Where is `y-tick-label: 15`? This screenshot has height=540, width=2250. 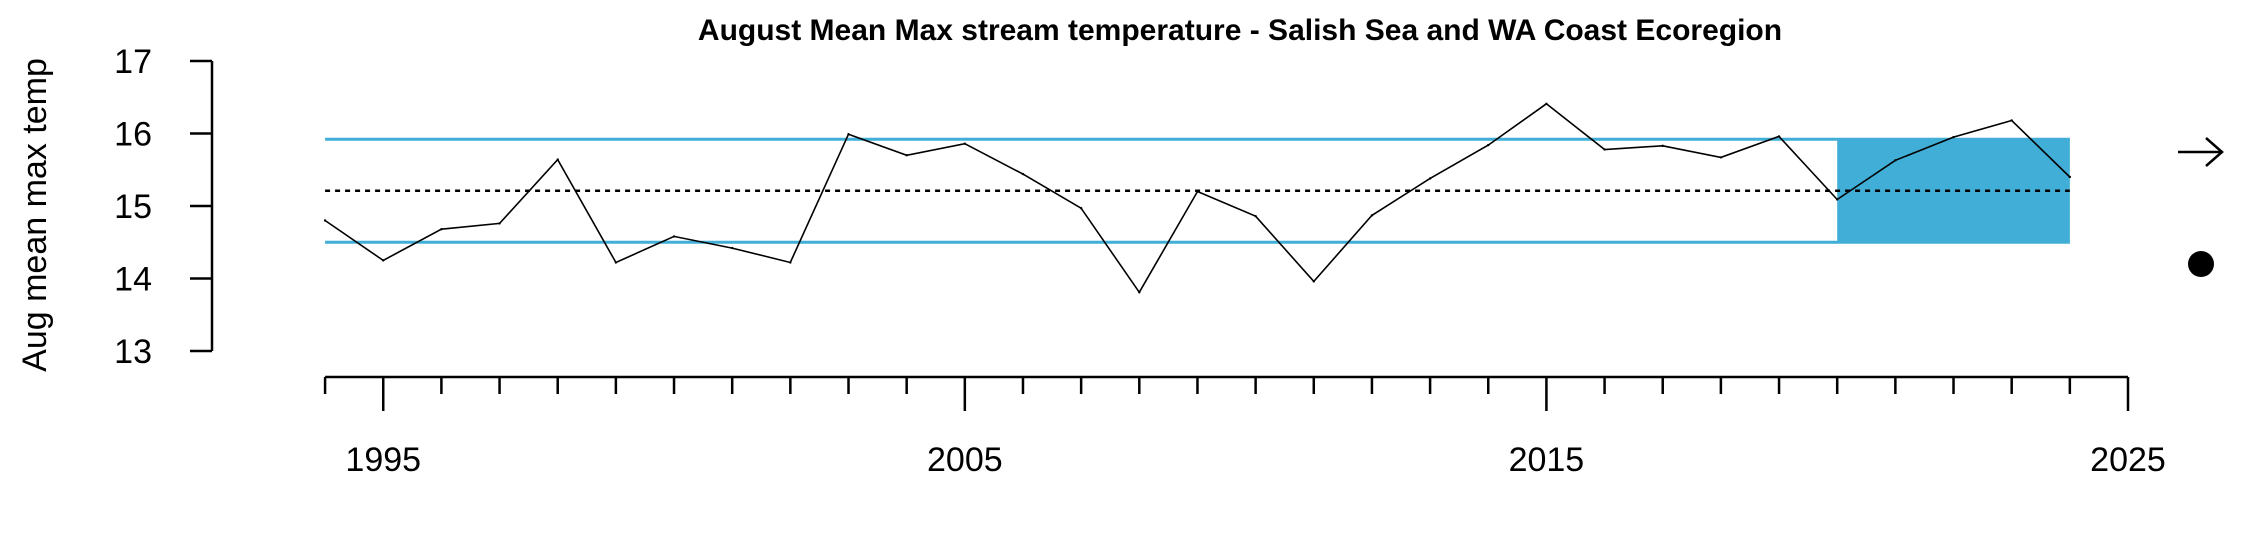 y-tick-label: 15 is located at coordinates (133, 207).